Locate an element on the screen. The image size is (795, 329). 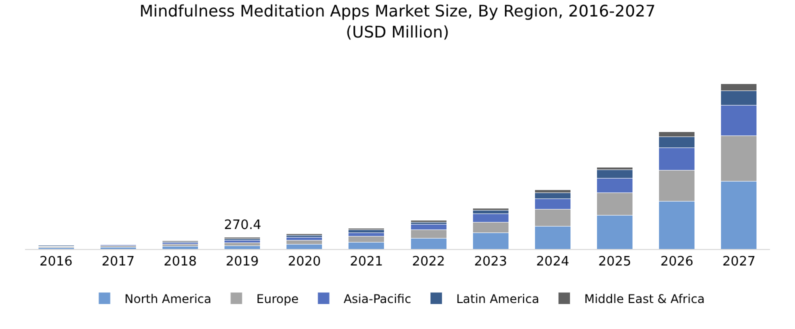
chart-title: Mindfulness Meditation Apps Market Size, By Region, 2016-2027 (USD Million) is located at coordinates (397, 21).